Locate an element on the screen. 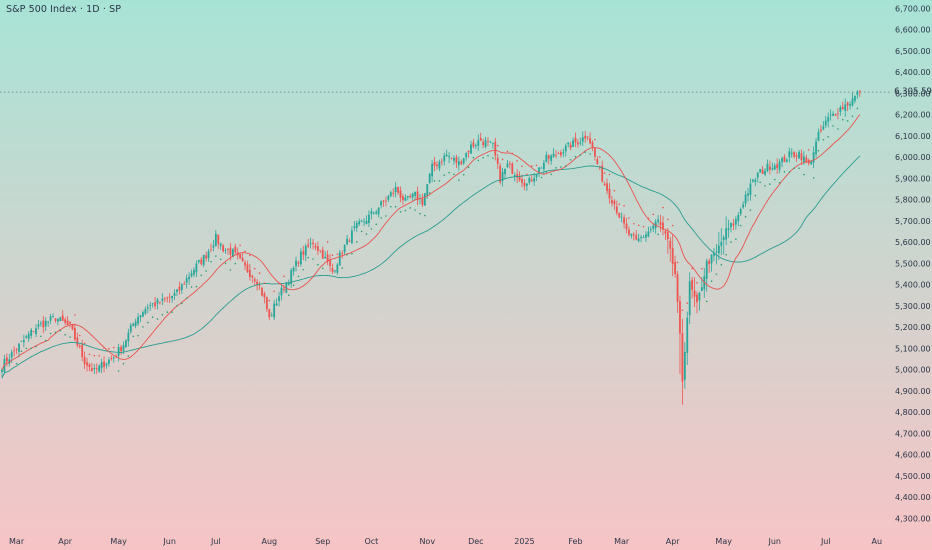 Image resolution: width=932 pixels, height=550 pixels. y-tick-label: 6,300.00 is located at coordinates (913, 93).